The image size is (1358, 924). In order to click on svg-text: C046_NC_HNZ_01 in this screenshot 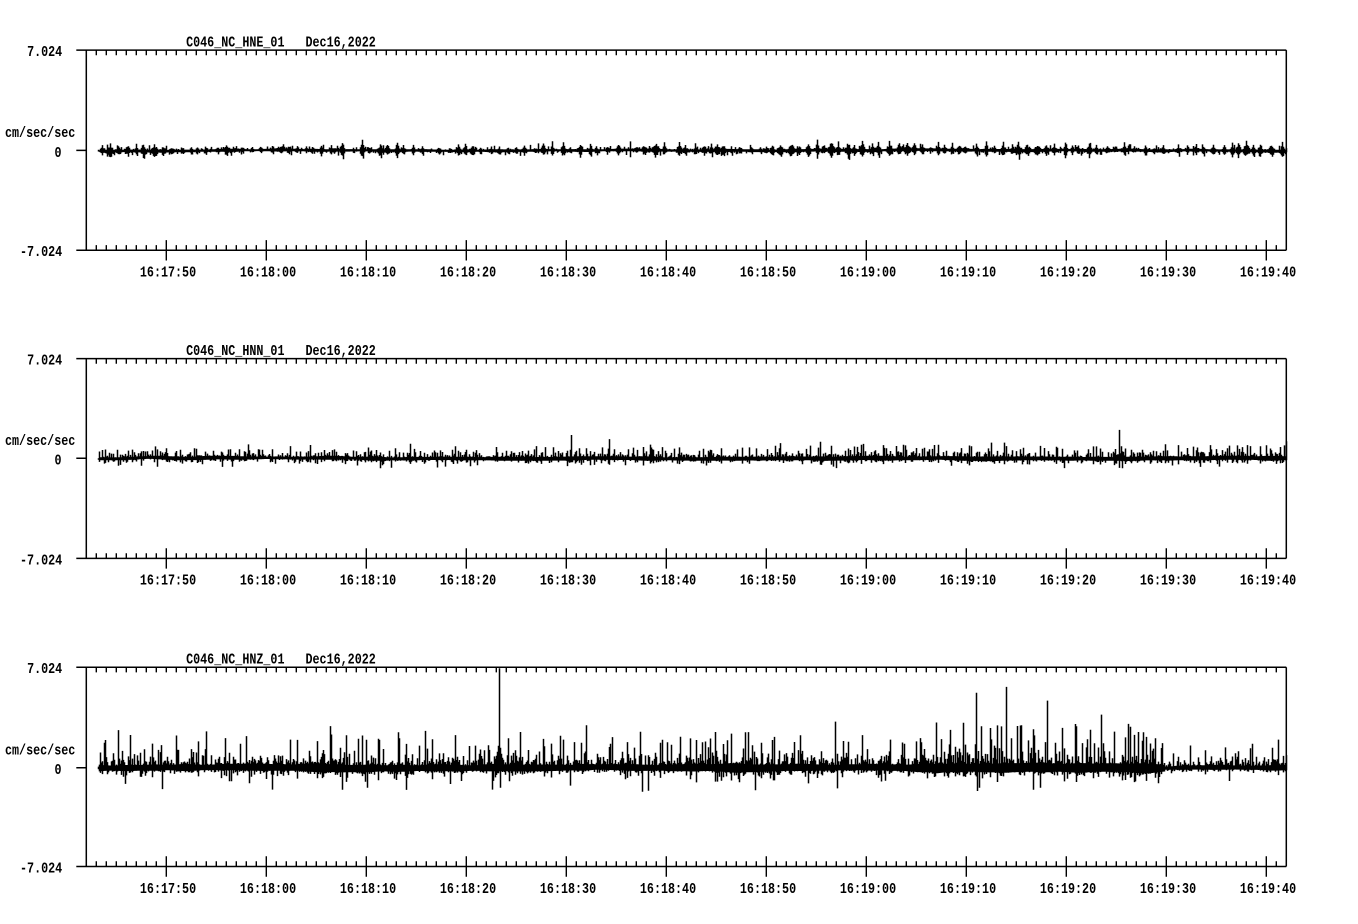, I will do `click(235, 660)`.